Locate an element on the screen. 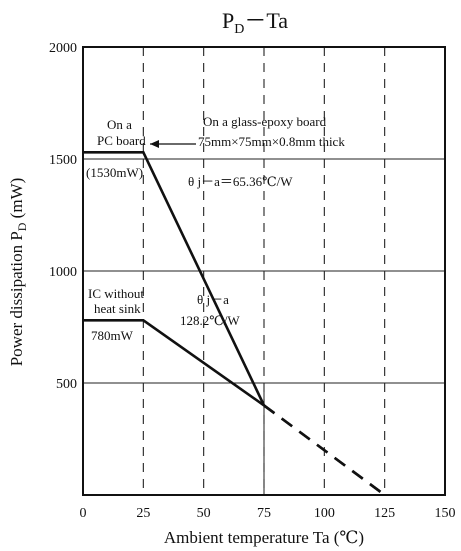 This screenshot has height=551, width=461. x-tick-label-0: 0 is located at coordinates (83, 513).